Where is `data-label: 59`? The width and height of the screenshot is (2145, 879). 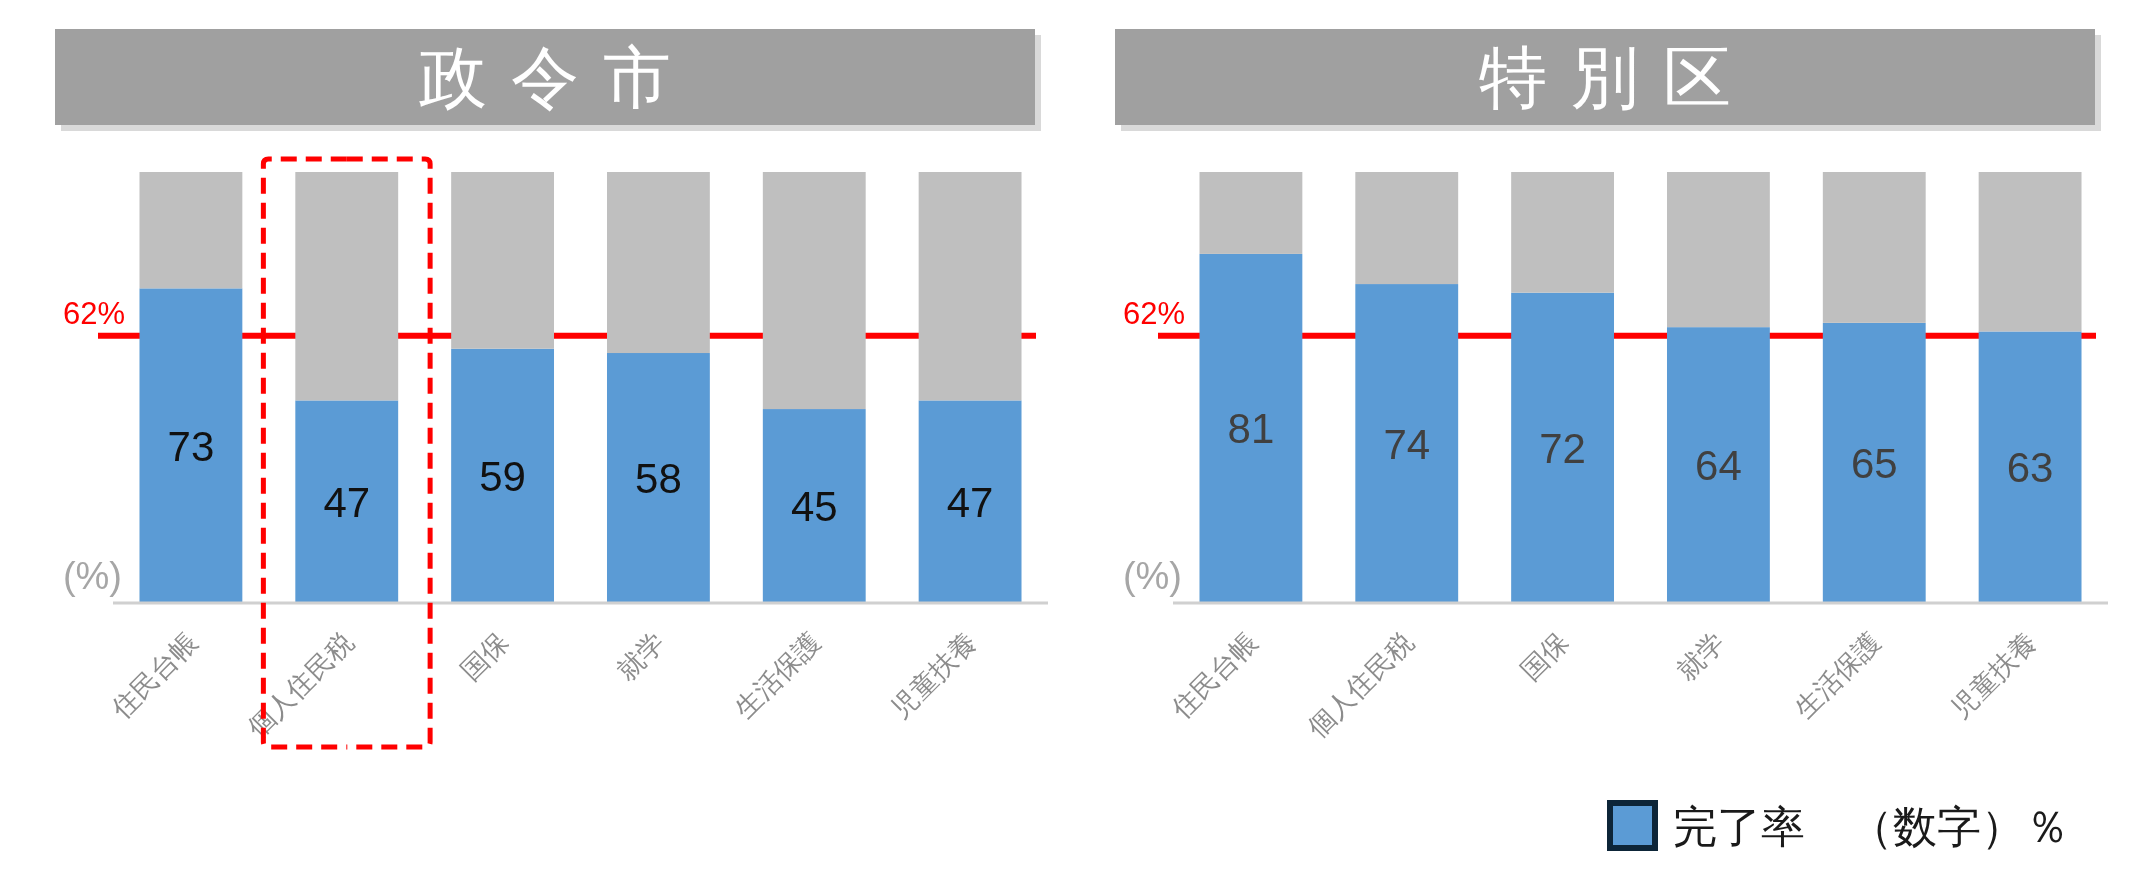 data-label: 59 is located at coordinates (502, 476).